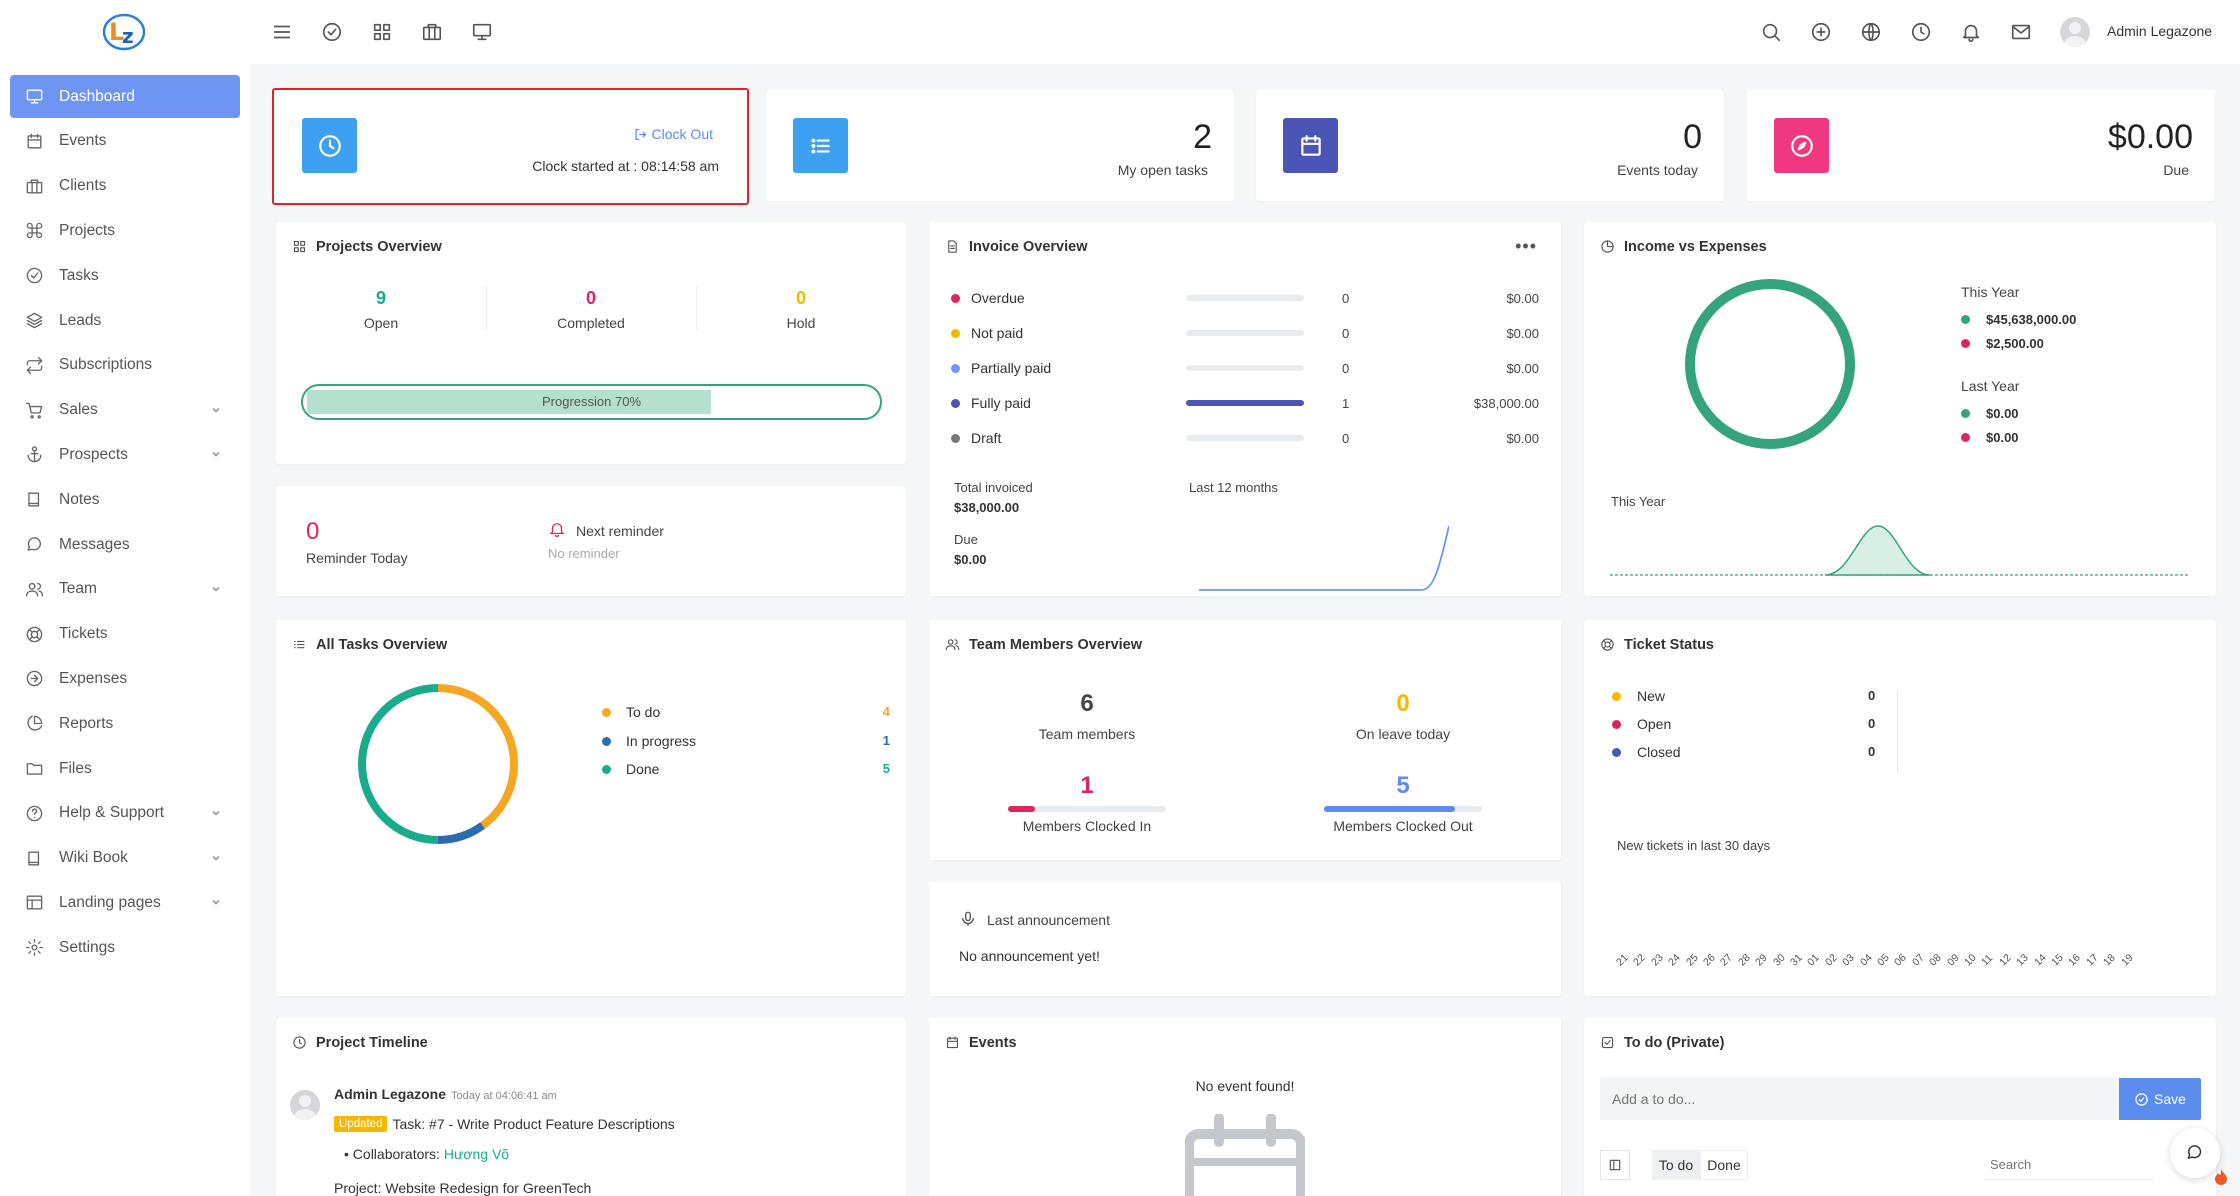 This screenshot has height=1196, width=2240. Describe the element at coordinates (1848, 960) in the screenshot. I see `ticket-day-label: 03` at that location.